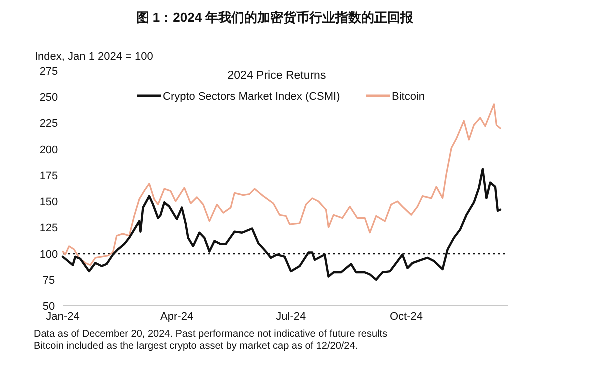 The width and height of the screenshot is (600, 367). I want to click on y-tick-label: 100, so click(49, 254).